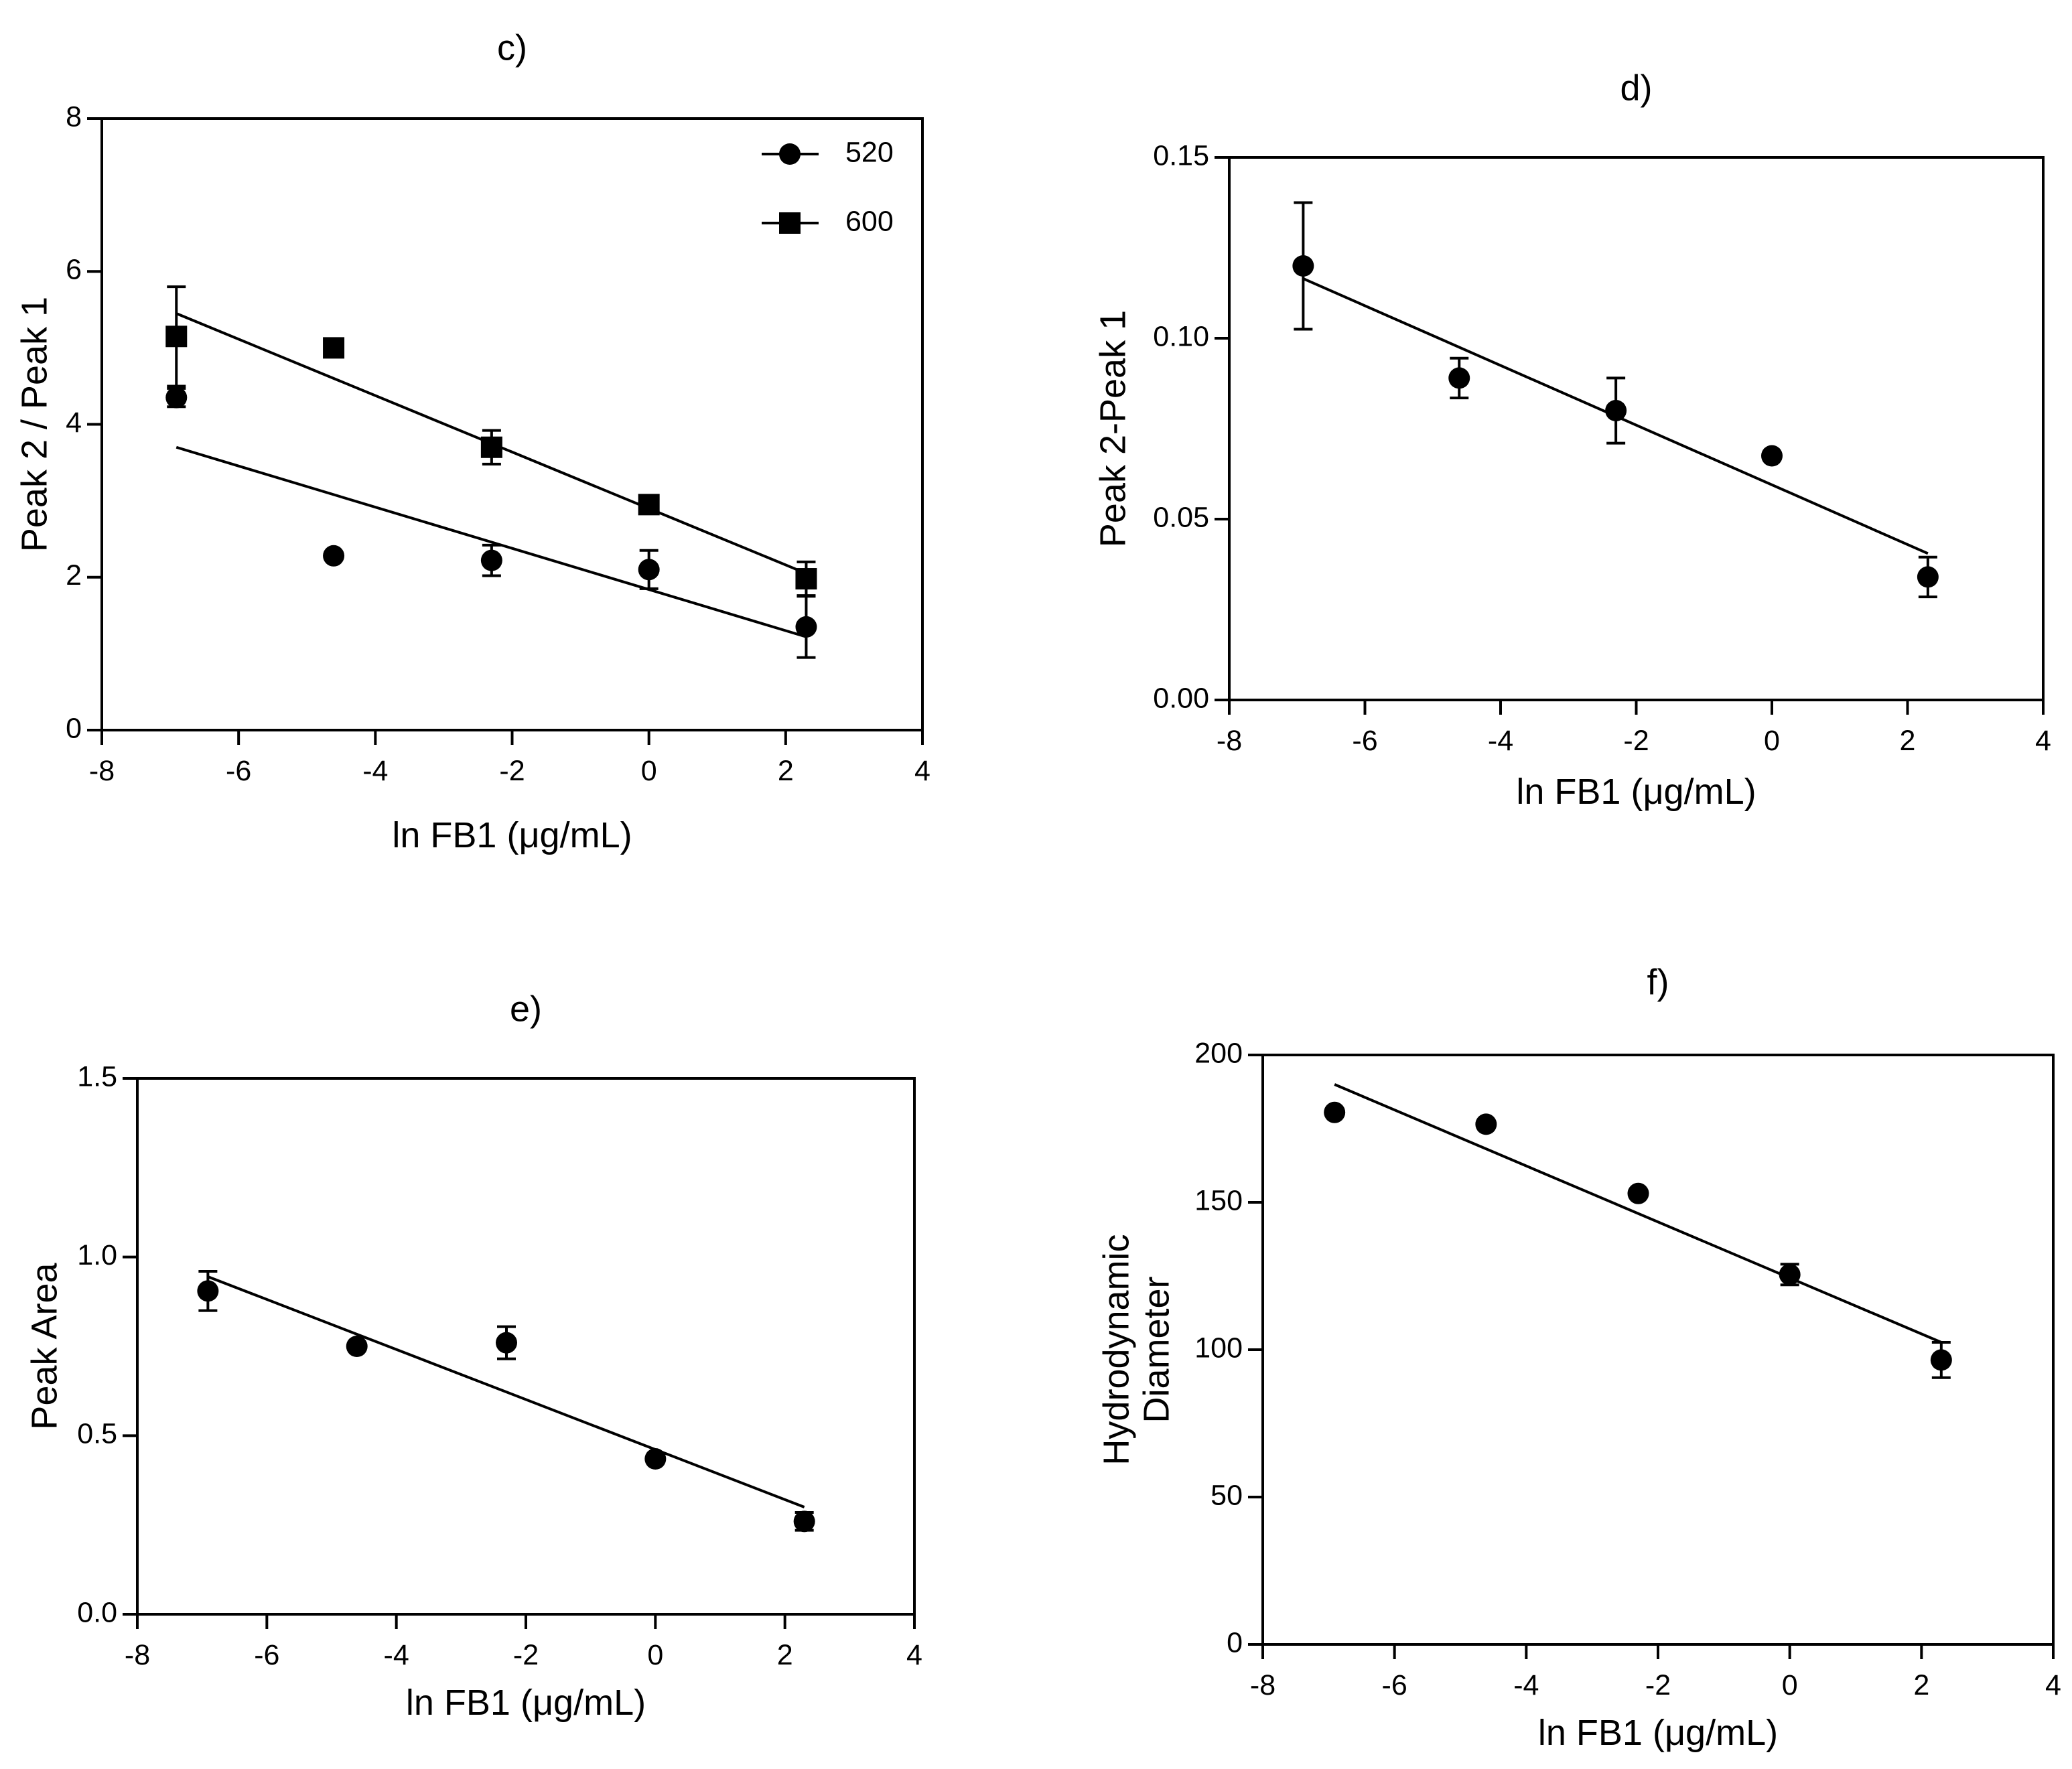 This screenshot has height=1769, width=2072. What do you see at coordinates (1658, 982) in the screenshot?
I see `panel-title: f)` at bounding box center [1658, 982].